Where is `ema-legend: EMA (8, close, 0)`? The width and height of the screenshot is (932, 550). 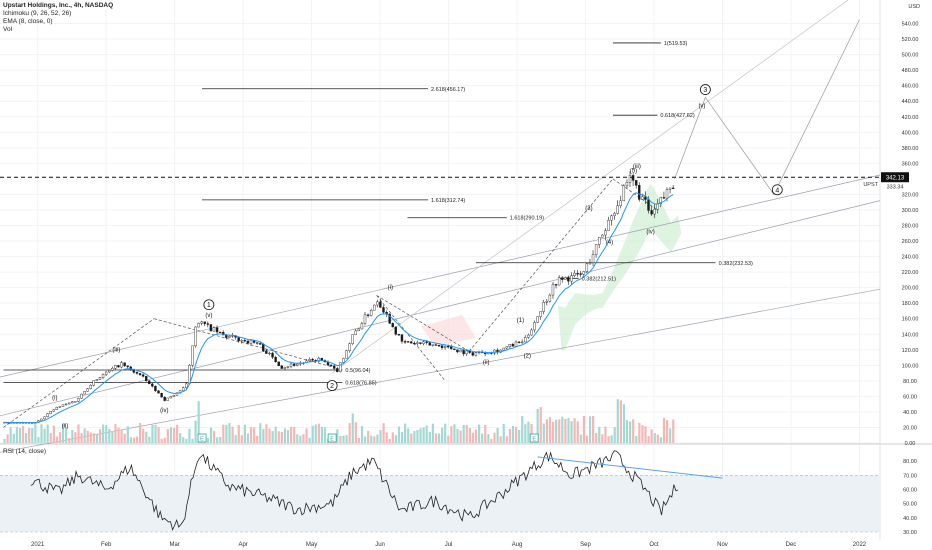
ema-legend: EMA (8, close, 0) is located at coordinates (28, 21).